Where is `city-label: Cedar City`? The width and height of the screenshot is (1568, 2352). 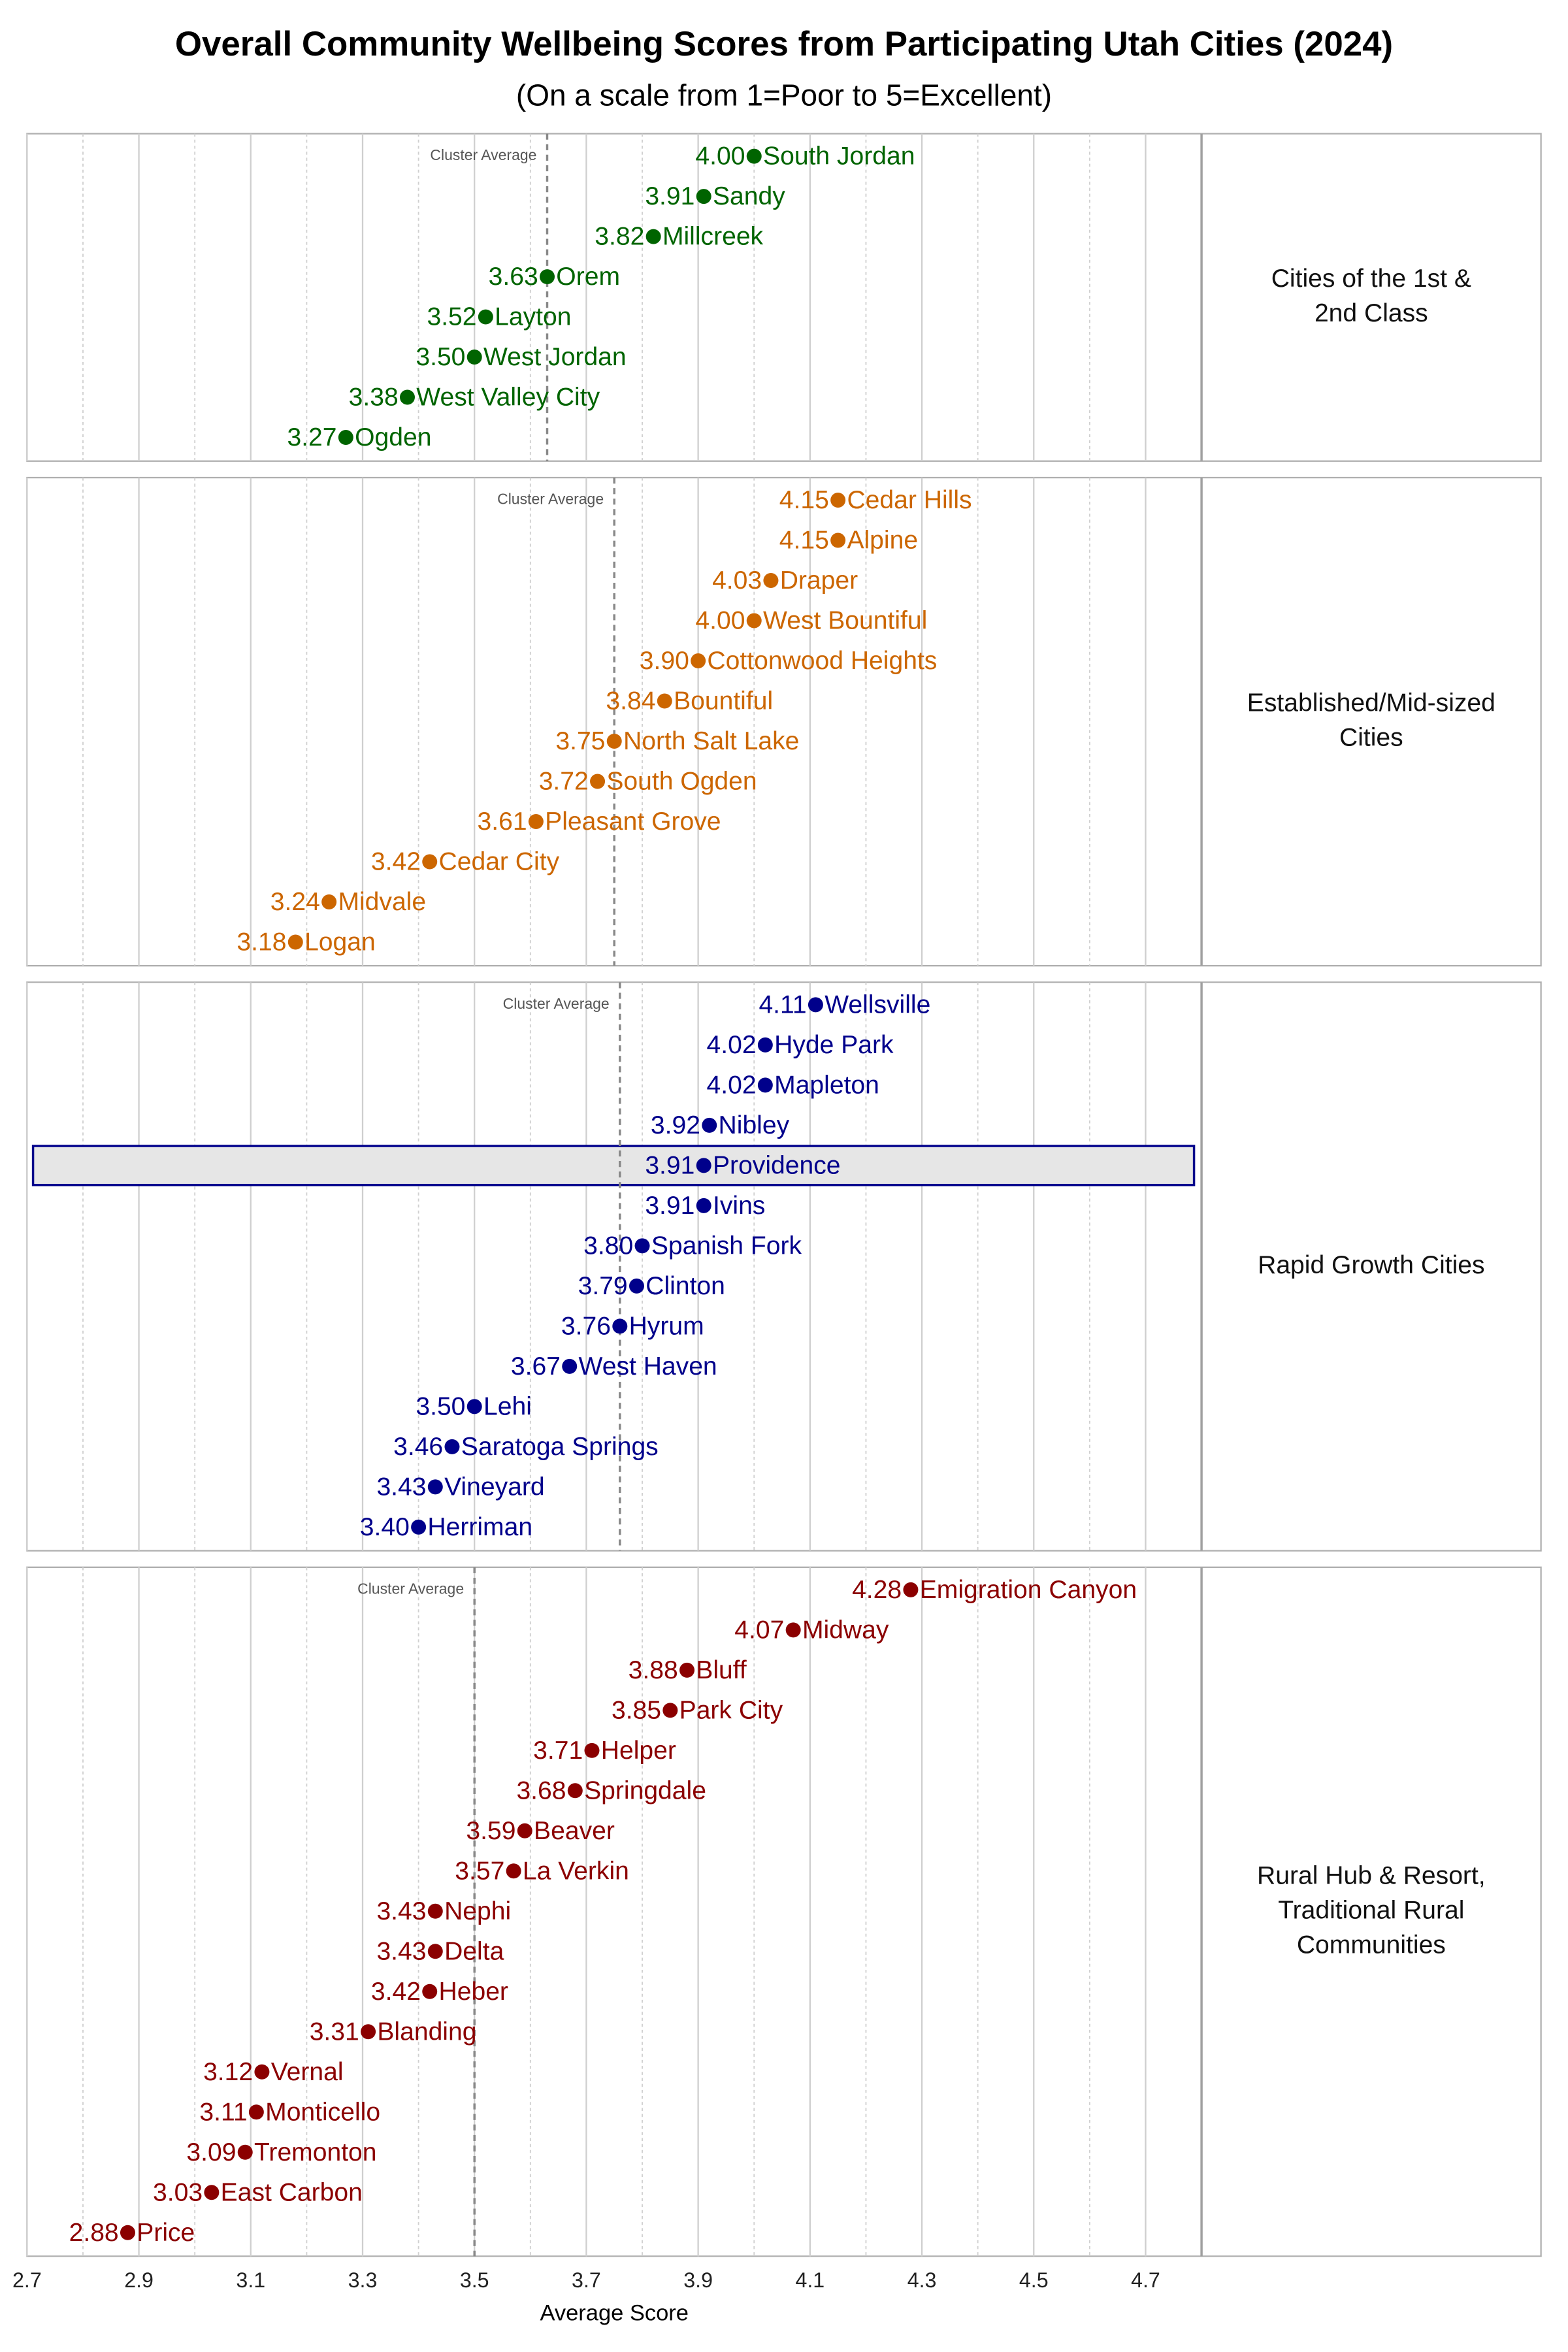 city-label: Cedar City is located at coordinates (499, 862).